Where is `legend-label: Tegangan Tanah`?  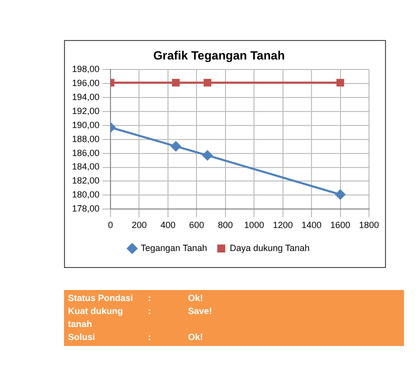 legend-label: Tegangan Tanah is located at coordinates (174, 247).